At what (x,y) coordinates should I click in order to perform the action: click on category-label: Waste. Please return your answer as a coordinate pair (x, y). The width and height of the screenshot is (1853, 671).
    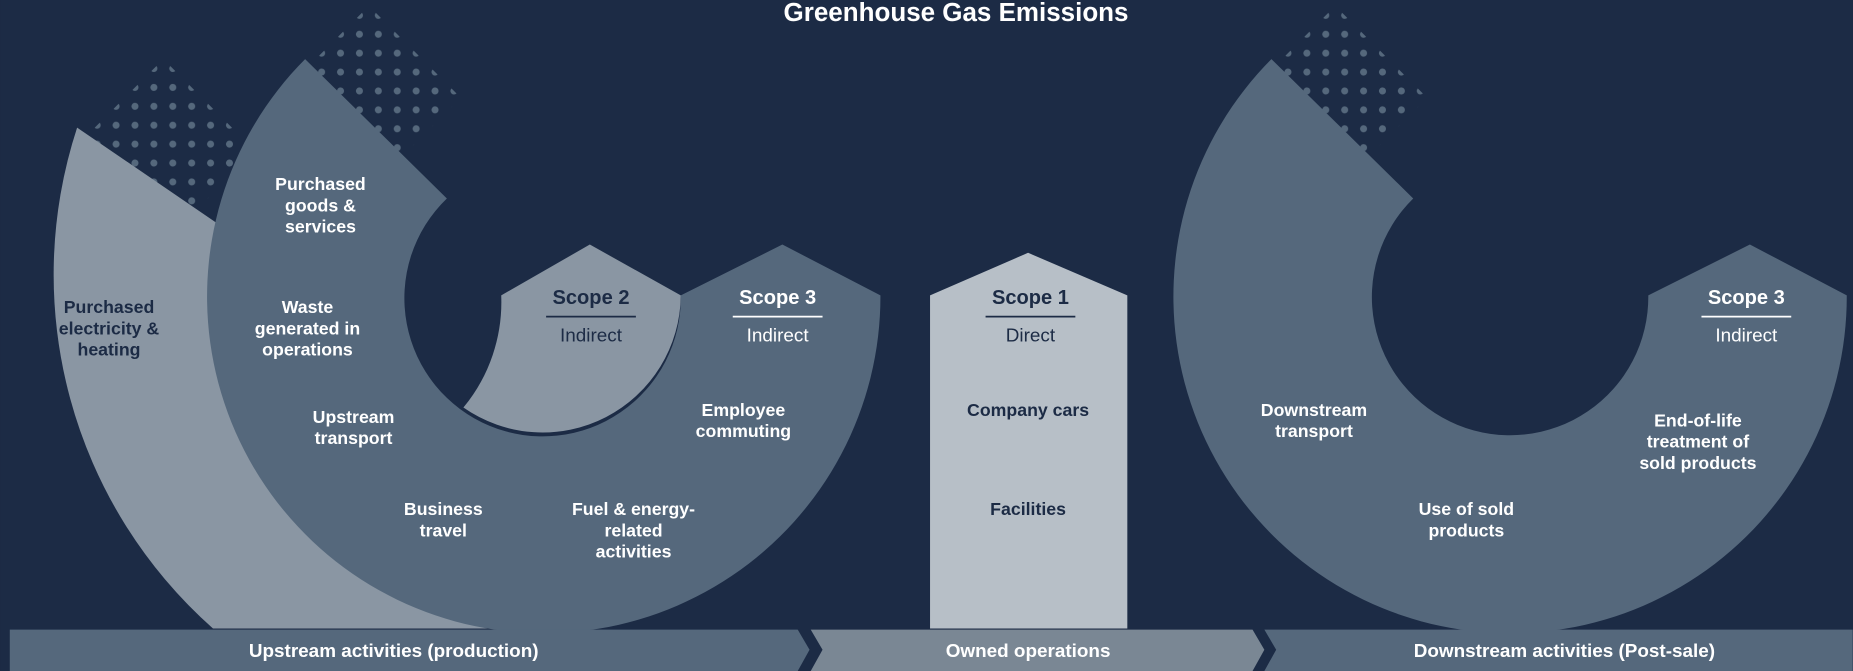
    Looking at the image, I should click on (308, 307).